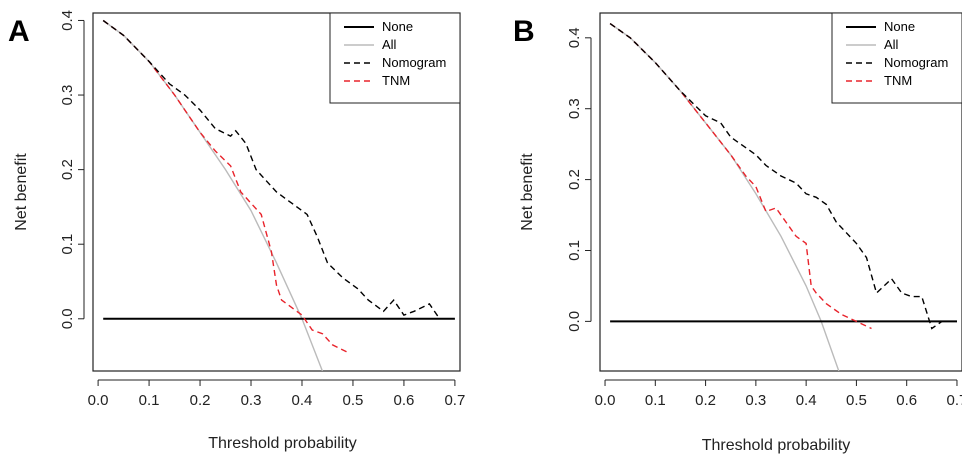  What do you see at coordinates (19, 31) in the screenshot?
I see `panel-label: A` at bounding box center [19, 31].